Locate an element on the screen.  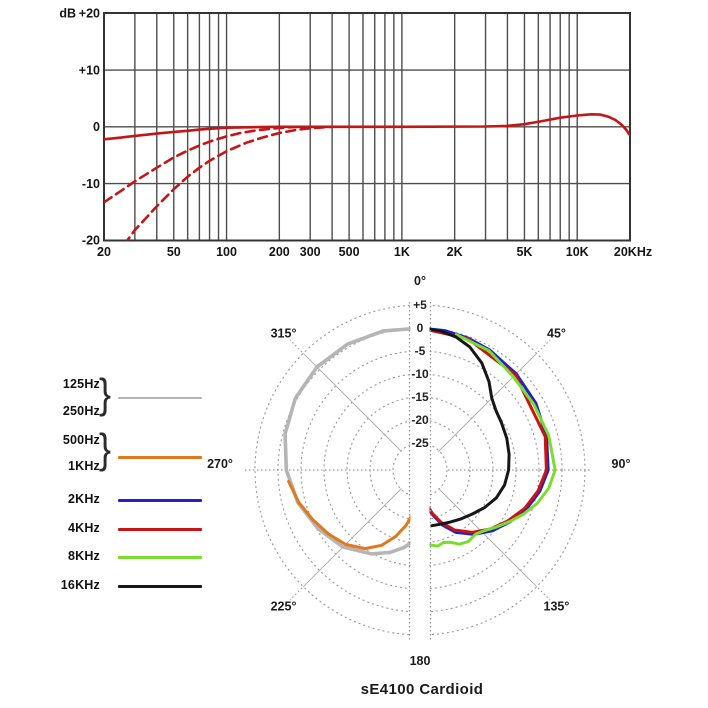
legend-label: 4KHz is located at coordinates (83, 528).